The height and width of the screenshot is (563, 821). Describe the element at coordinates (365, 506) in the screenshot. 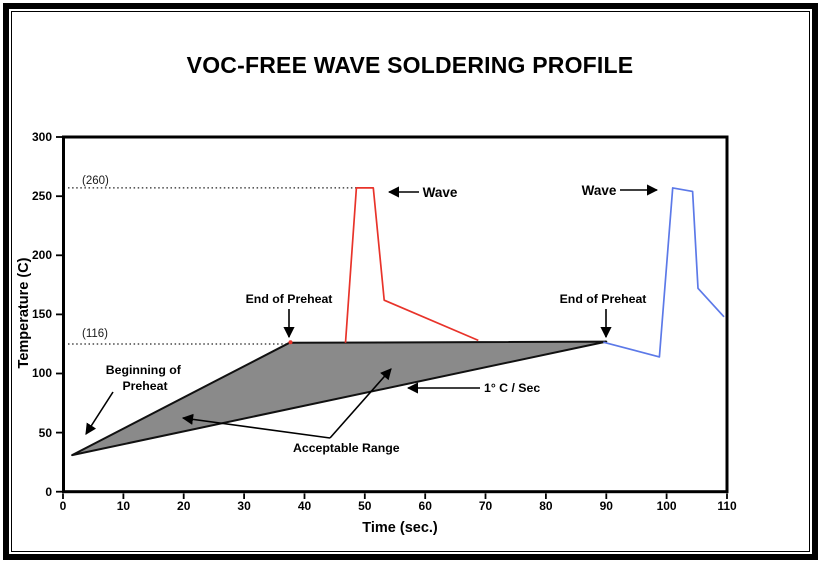

I see `x-tick-label: 50` at that location.